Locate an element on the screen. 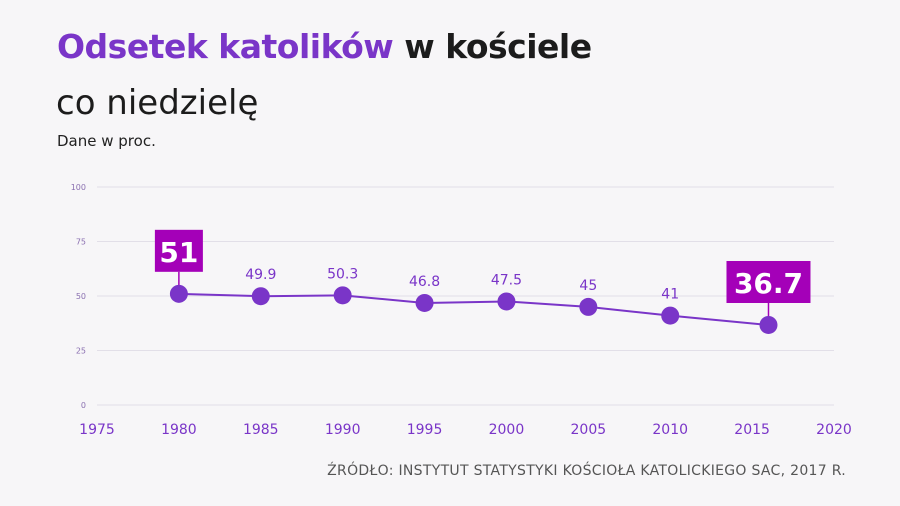 The height and width of the screenshot is (506, 900). title-rest: w kościele is located at coordinates (492, 46).